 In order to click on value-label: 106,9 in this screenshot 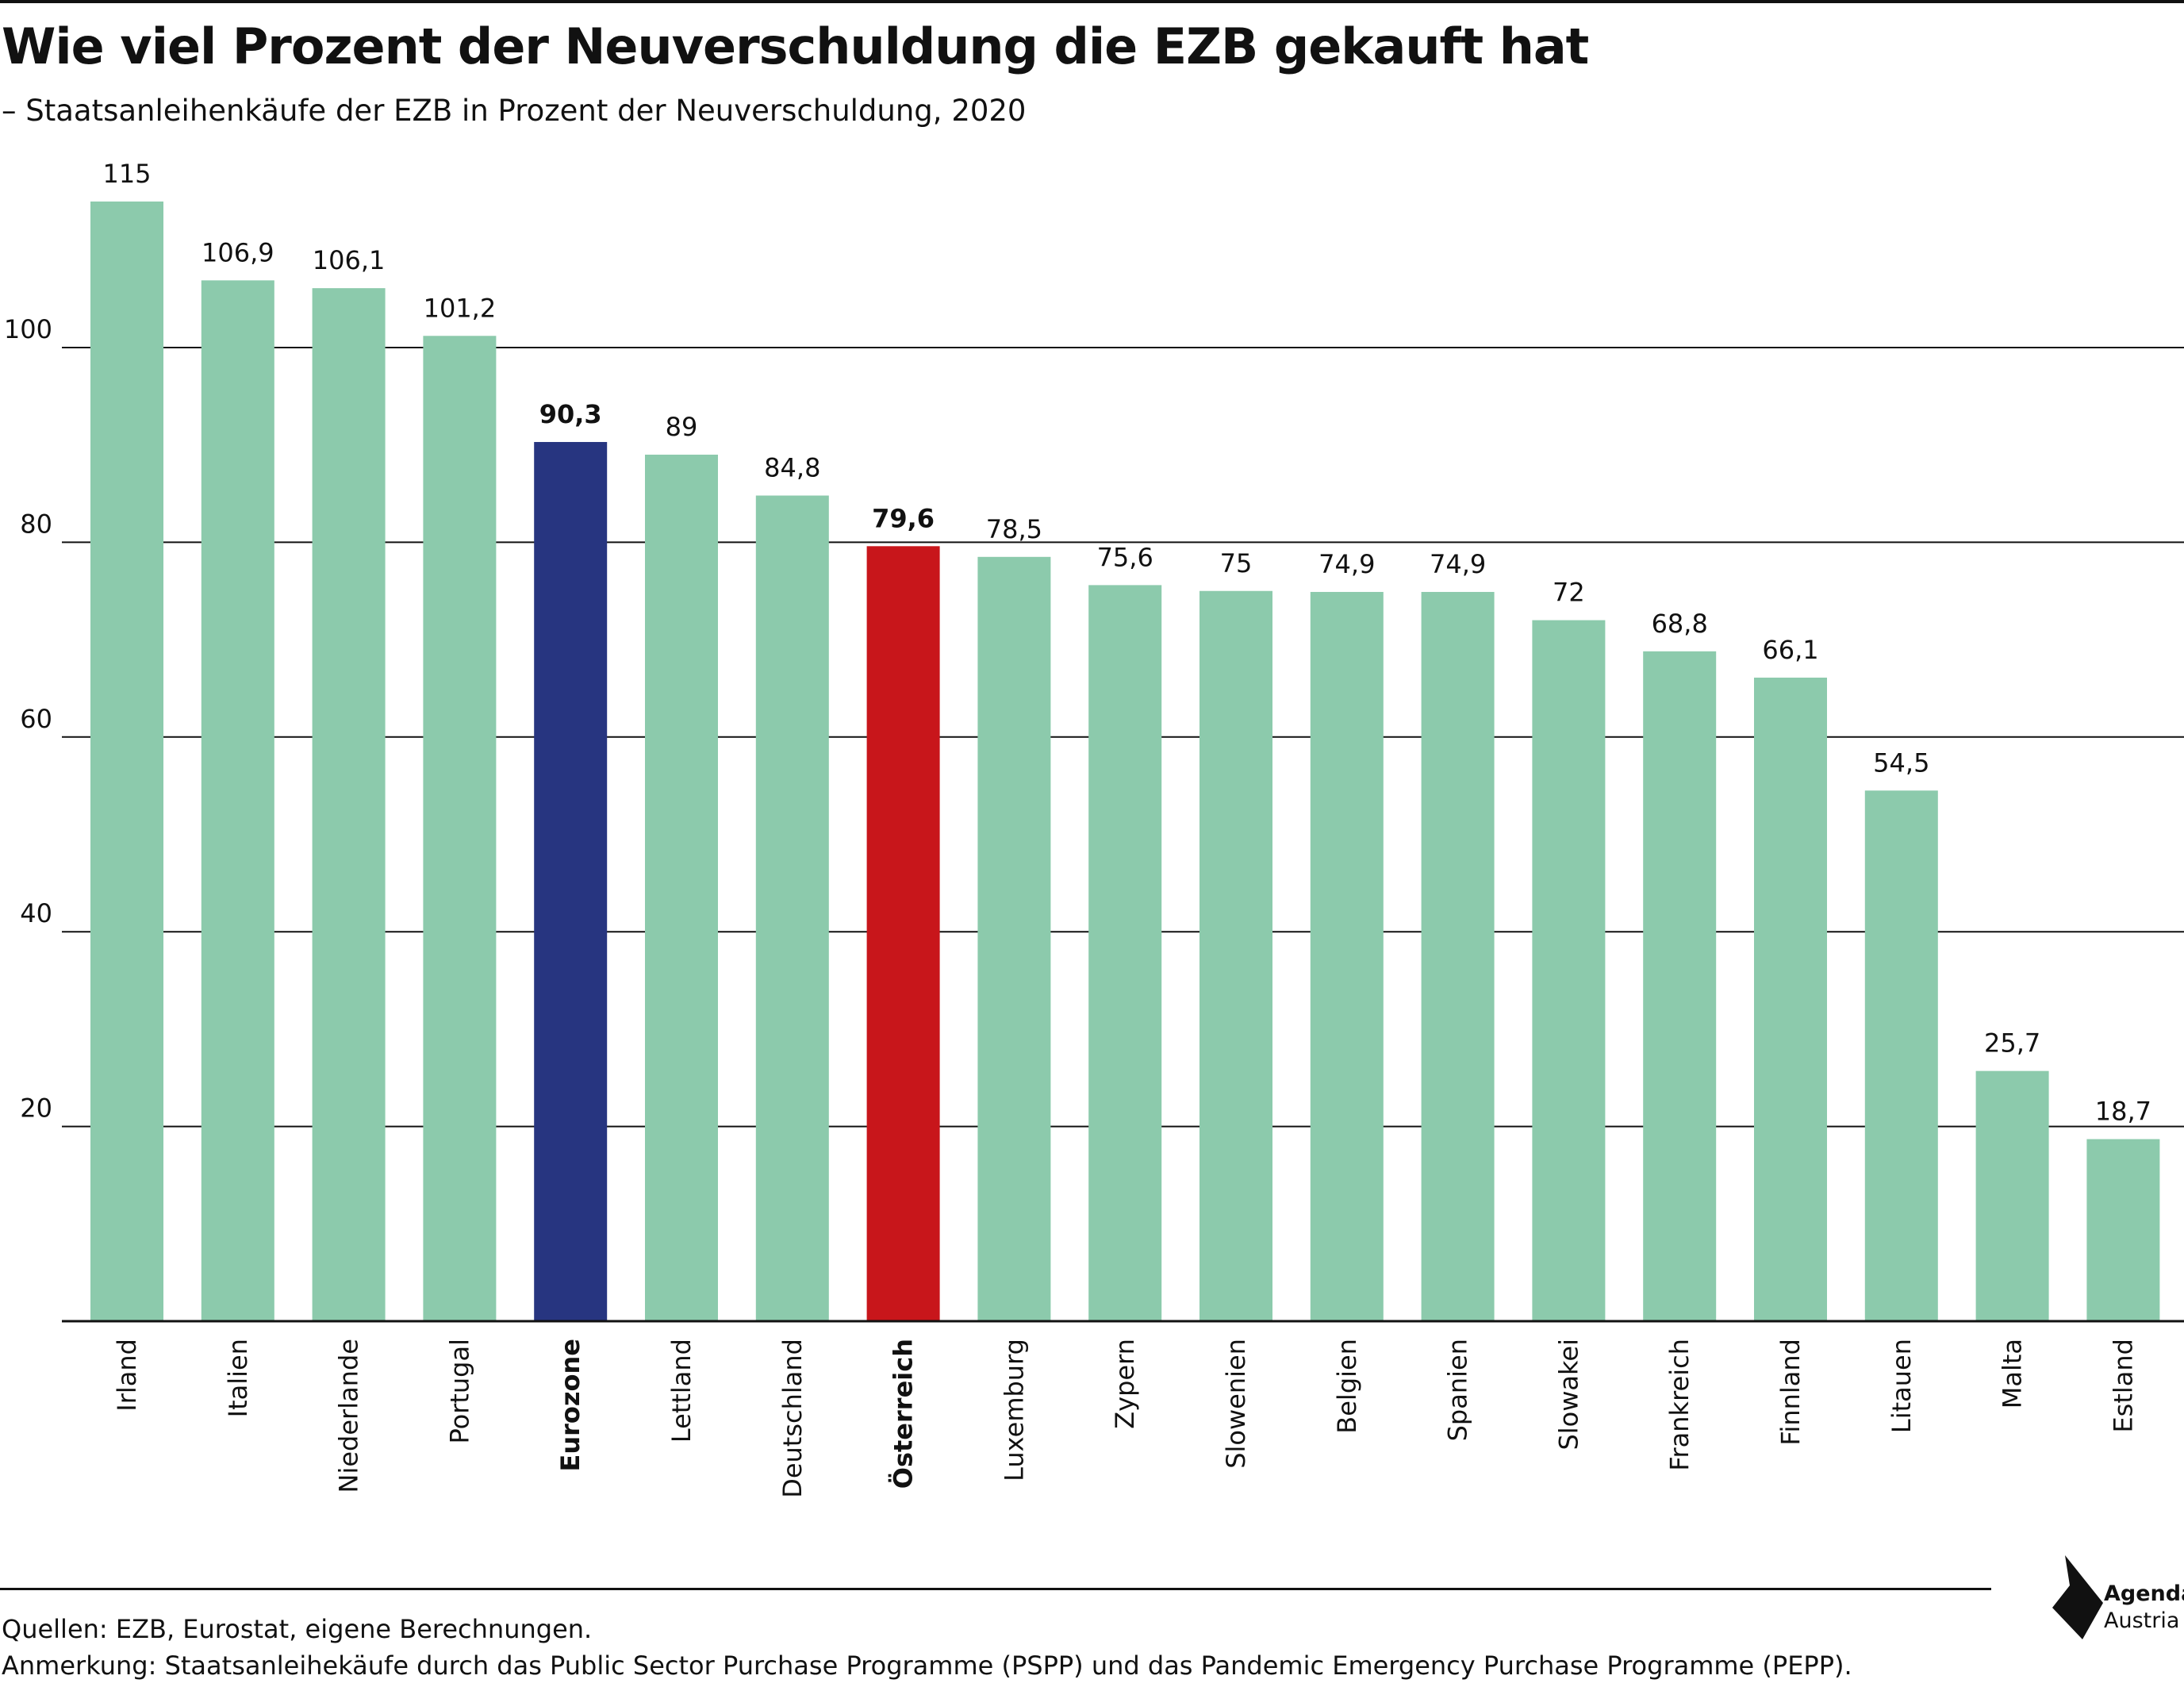, I will do `click(238, 252)`.